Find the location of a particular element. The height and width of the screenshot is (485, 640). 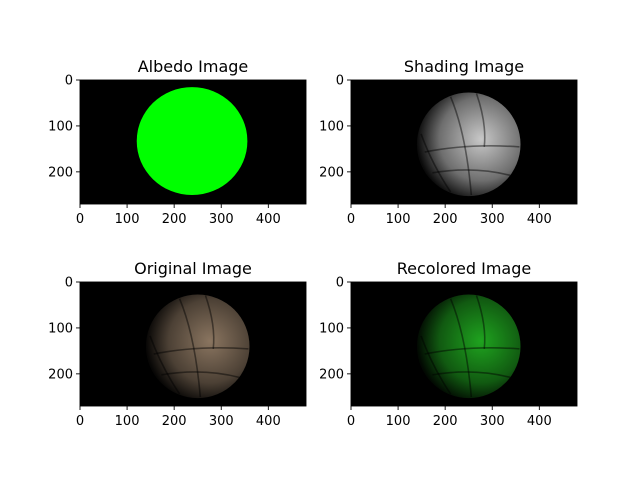

panel-title: Shading Image is located at coordinates (464, 66).